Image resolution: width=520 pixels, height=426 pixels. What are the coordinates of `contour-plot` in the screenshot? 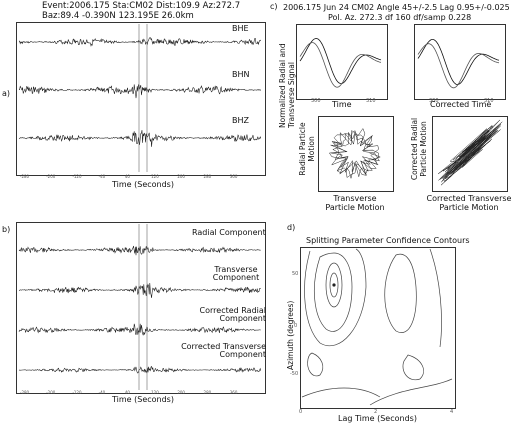 It's located at (377, 327).